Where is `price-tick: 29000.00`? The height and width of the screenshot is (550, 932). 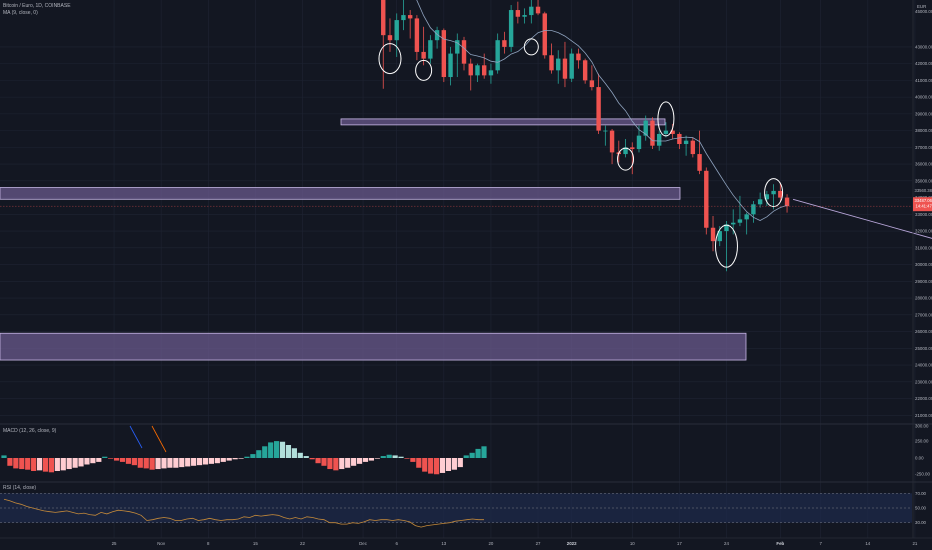 price-tick: 29000.00 is located at coordinates (923, 281).